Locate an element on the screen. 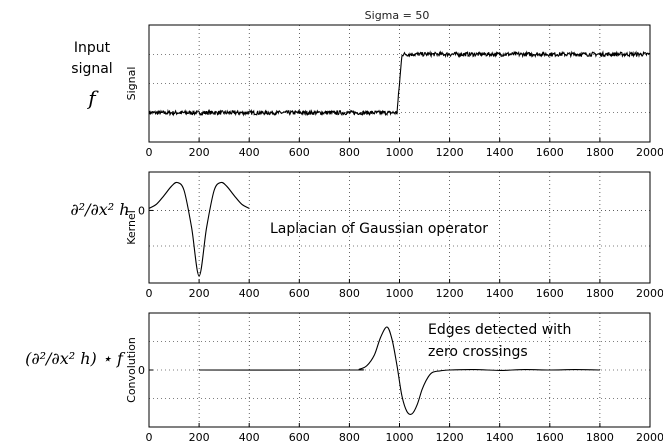  chart-title: Sigma = 50 is located at coordinates (397, 15).